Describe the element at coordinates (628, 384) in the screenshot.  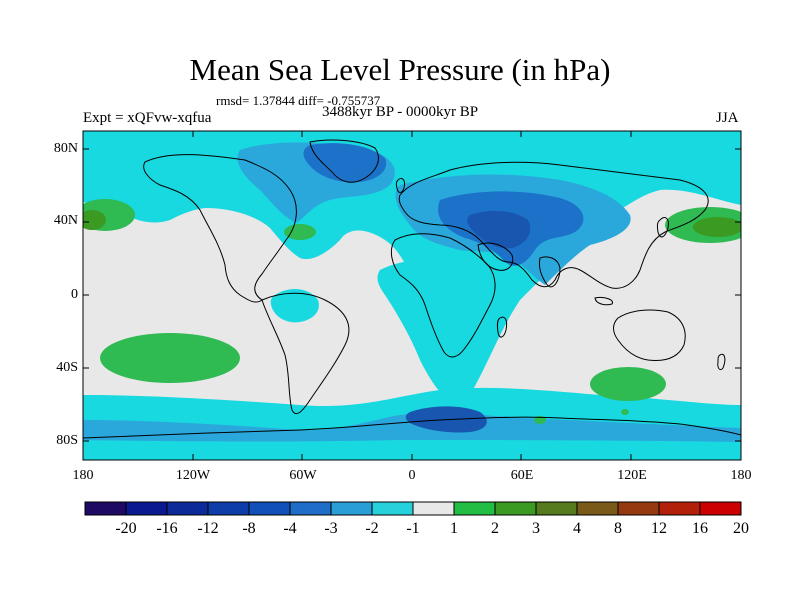
I see `anomaly-region-indian-ocean` at that location.